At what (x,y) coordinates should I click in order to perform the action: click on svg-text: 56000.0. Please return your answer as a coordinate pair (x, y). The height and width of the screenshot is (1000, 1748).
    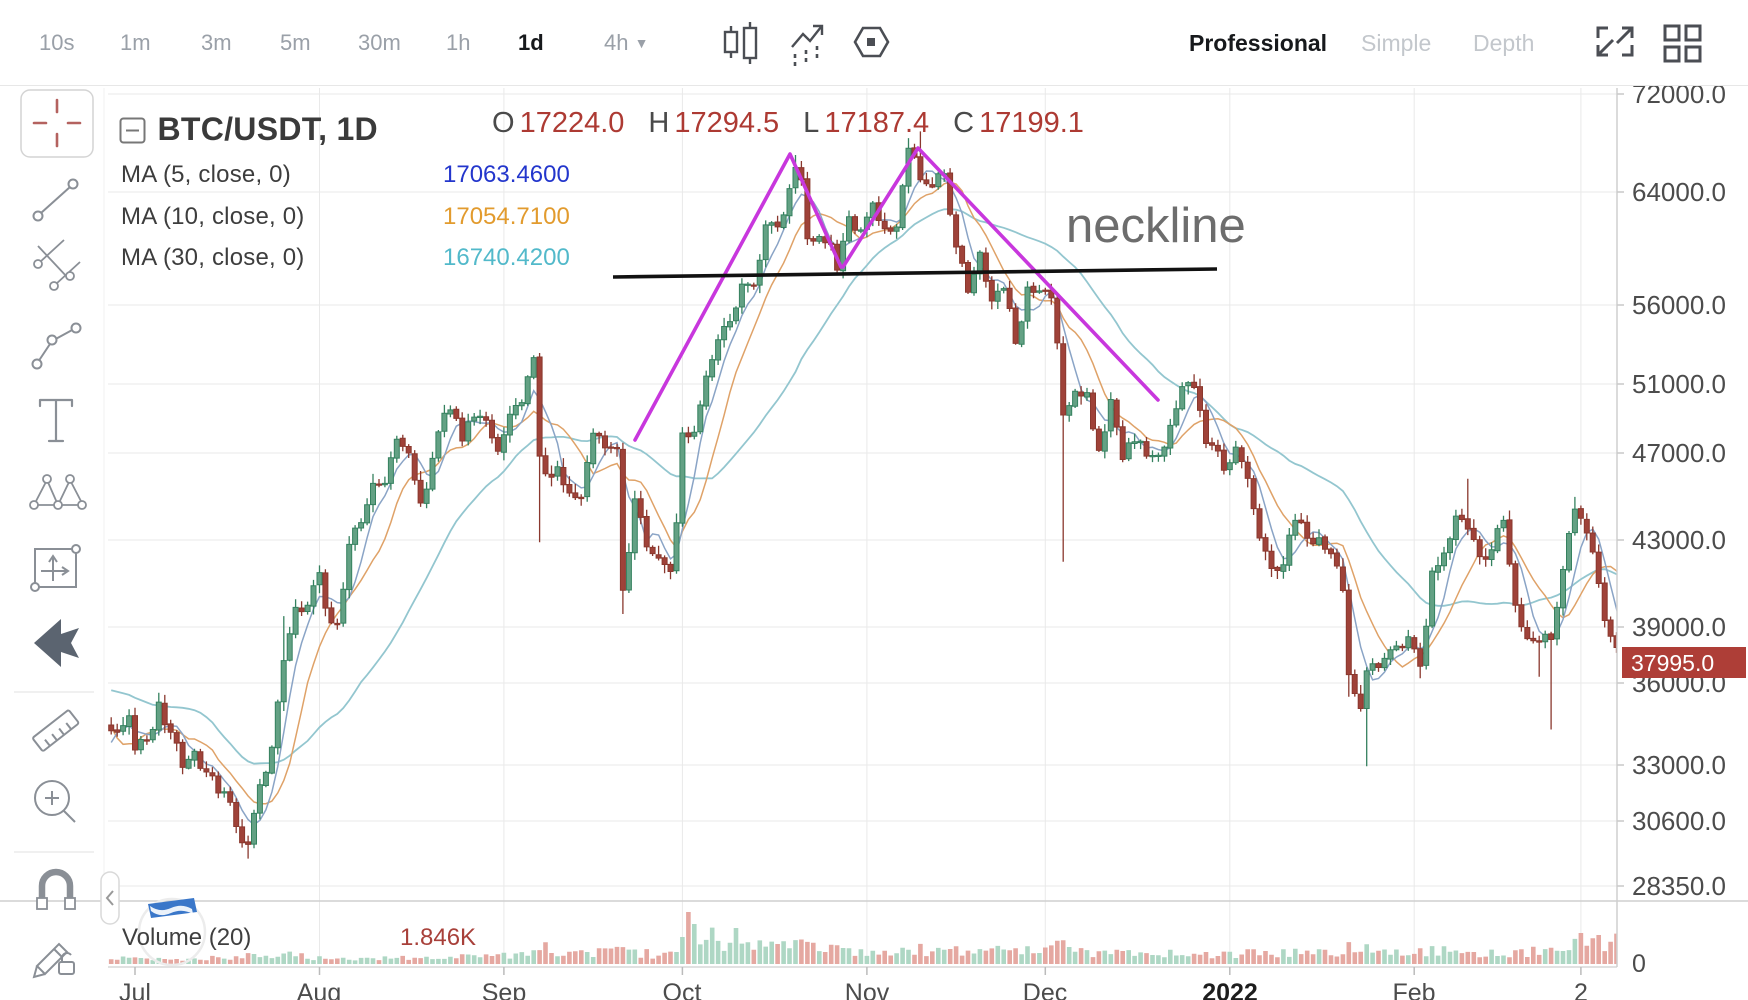
    Looking at the image, I should click on (1679, 305).